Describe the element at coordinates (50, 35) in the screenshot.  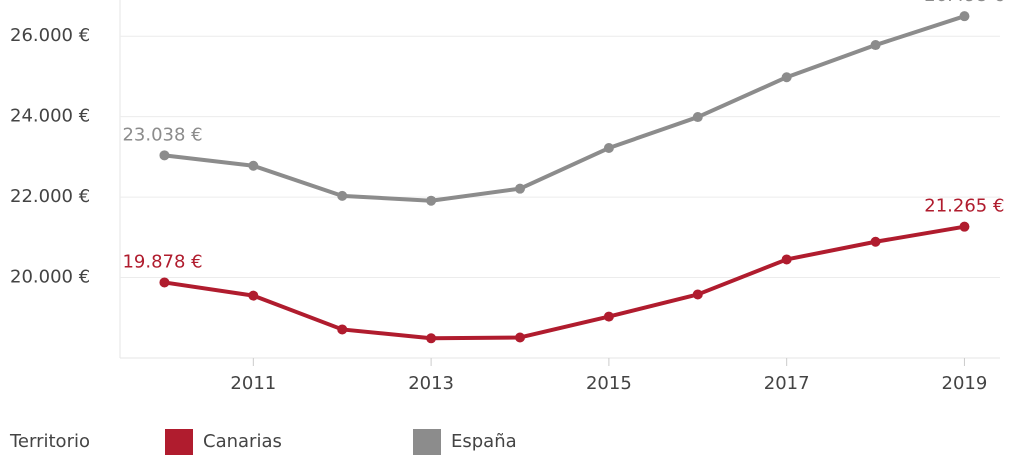
I see `y-tick-label: 26.000 €` at that location.